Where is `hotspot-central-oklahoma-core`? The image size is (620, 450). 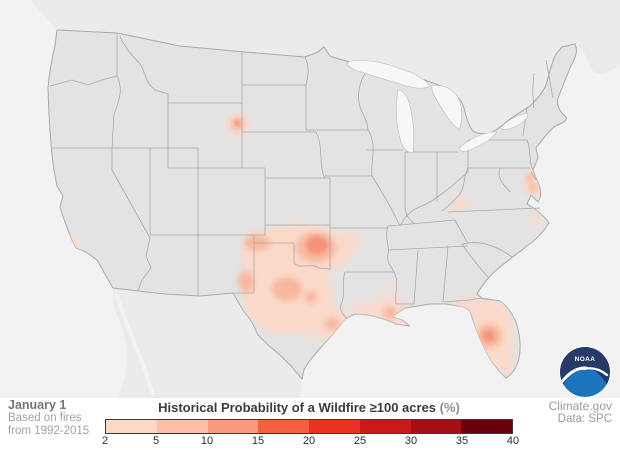 hotspot-central-oklahoma-core is located at coordinates (317, 245).